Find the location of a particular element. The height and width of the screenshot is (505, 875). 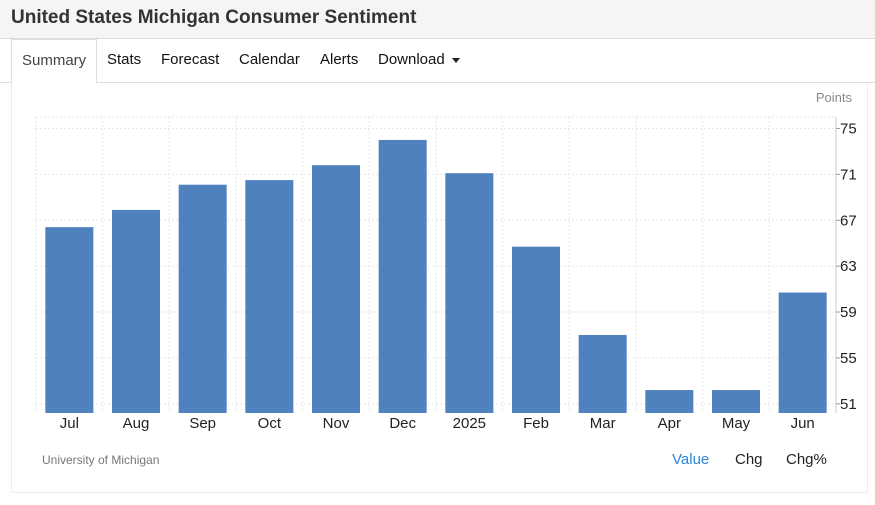

bar-2025 is located at coordinates (469, 293).